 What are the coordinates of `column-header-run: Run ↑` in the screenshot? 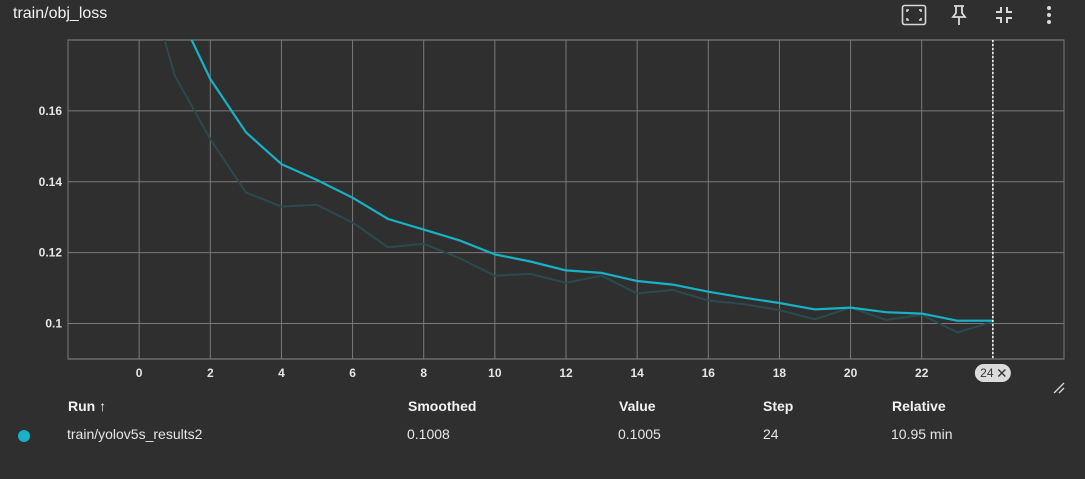 It's located at (87, 406).